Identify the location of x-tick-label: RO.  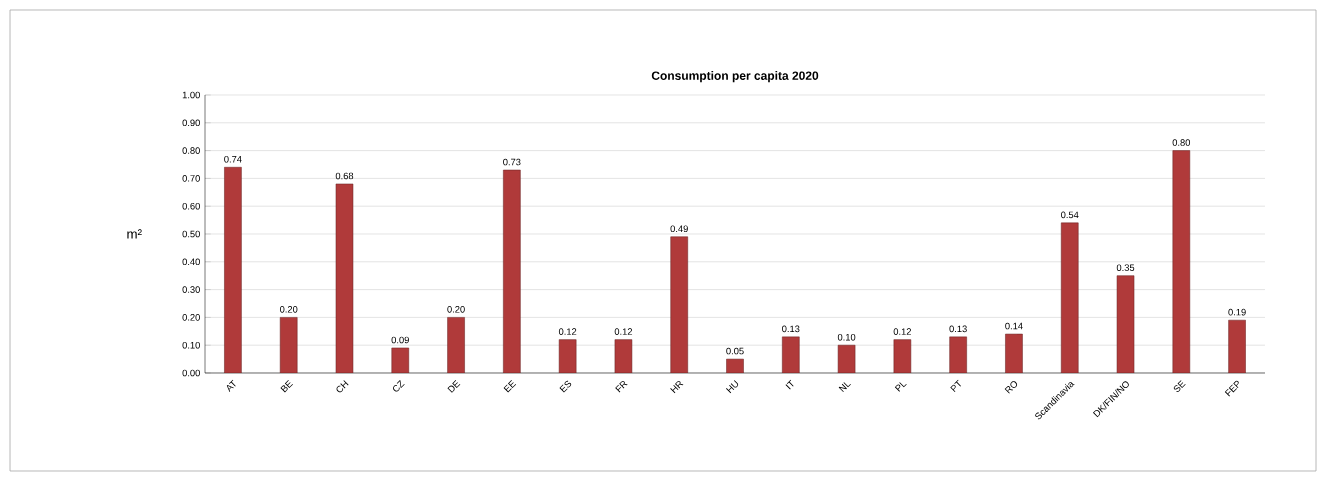
(1011, 387).